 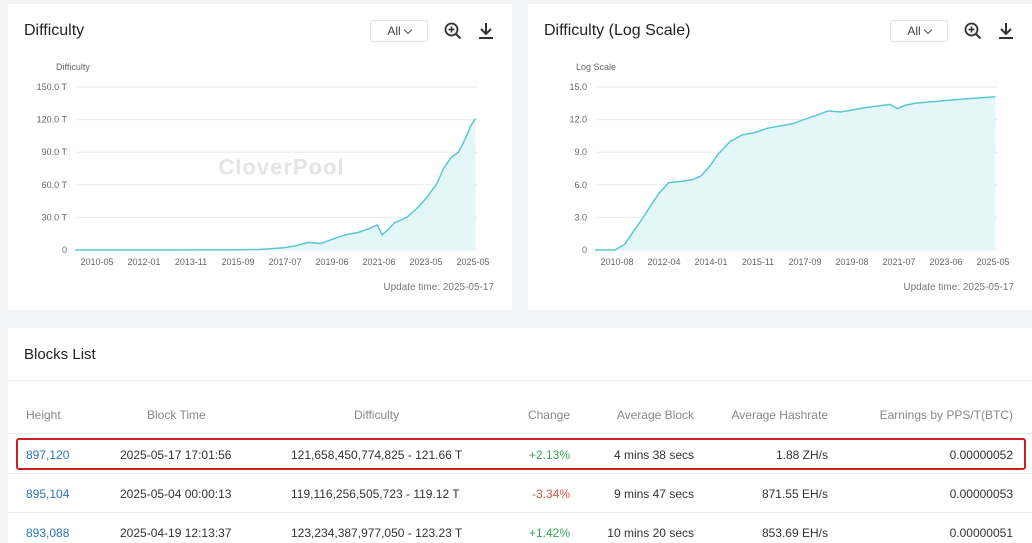 I want to click on x-tick-label: 2013-11, so click(x=191, y=262).